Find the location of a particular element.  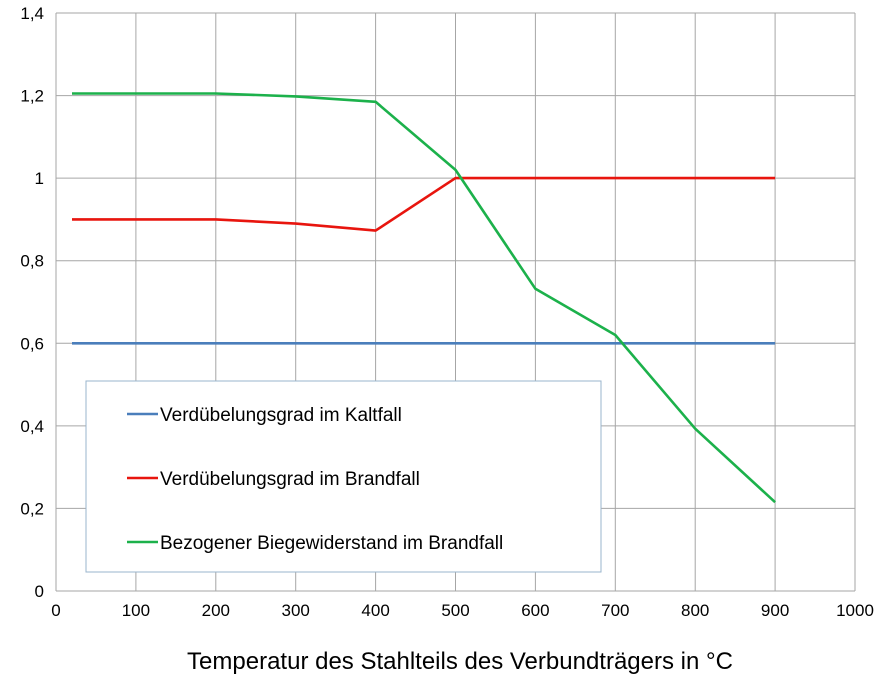

x-tick-label: 700 is located at coordinates (615, 610).